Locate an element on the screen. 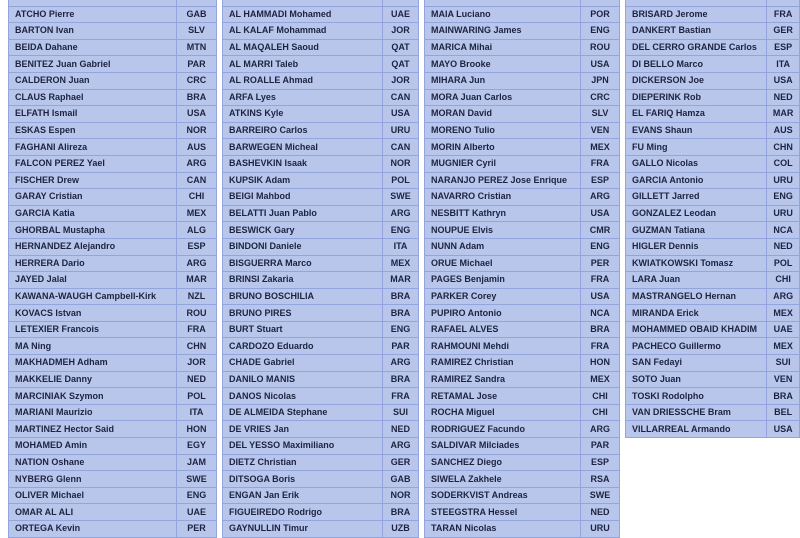  referee-name: EL FARIQ Hamza is located at coordinates (696, 114).